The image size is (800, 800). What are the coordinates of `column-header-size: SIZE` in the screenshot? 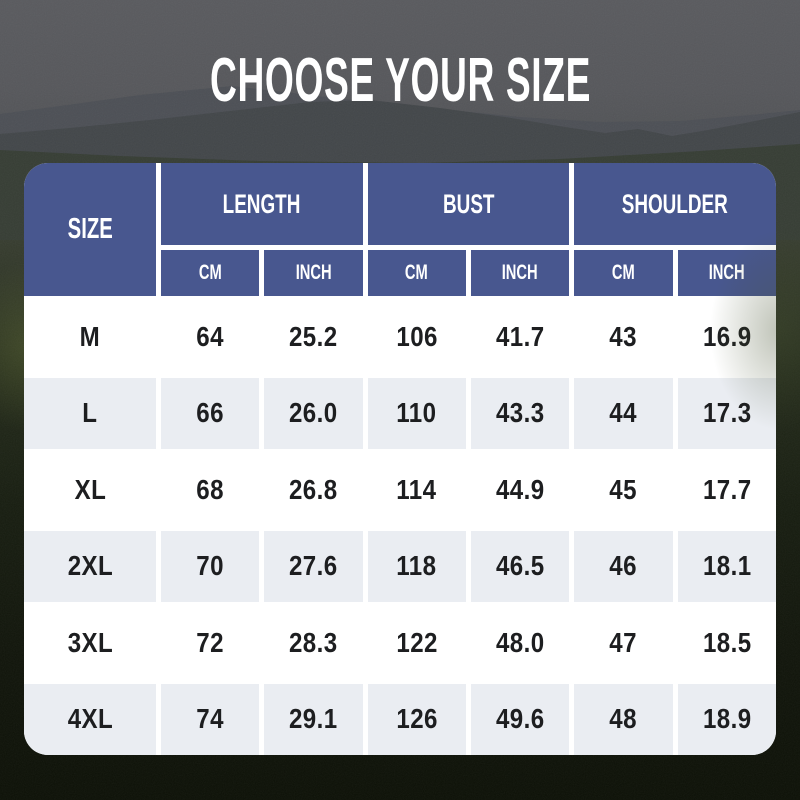 It's located at (90, 229).